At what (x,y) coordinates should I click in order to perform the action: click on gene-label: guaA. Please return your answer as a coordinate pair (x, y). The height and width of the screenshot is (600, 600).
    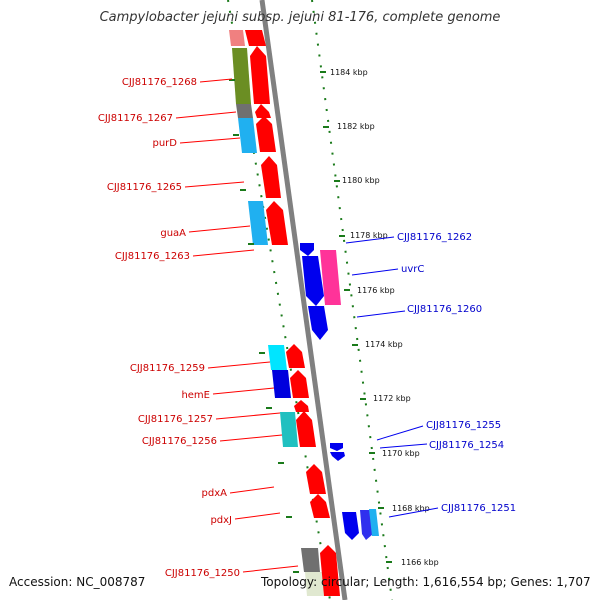
    Looking at the image, I should click on (173, 233).